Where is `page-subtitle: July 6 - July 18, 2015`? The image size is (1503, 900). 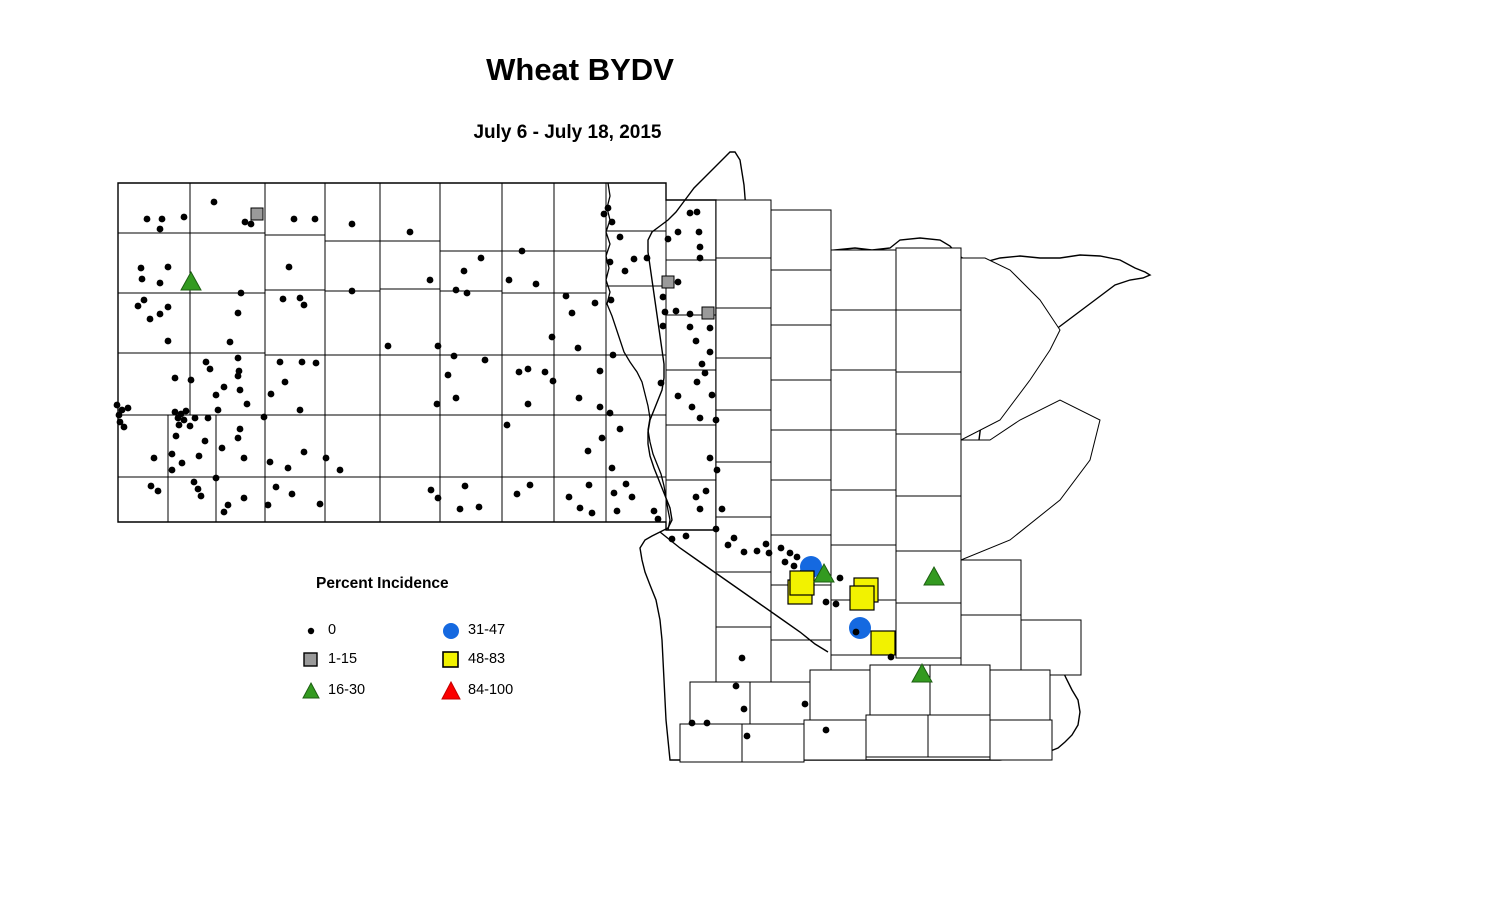 page-subtitle: July 6 - July 18, 2015 is located at coordinates (567, 132).